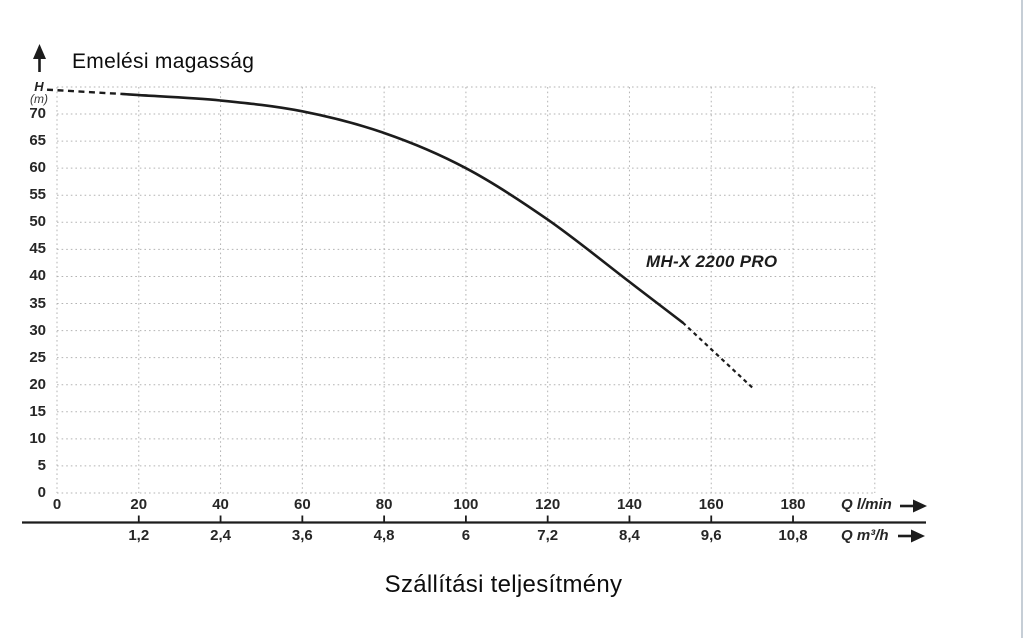  Describe the element at coordinates (37, 114) in the screenshot. I see `y-tick-label: 70` at that location.